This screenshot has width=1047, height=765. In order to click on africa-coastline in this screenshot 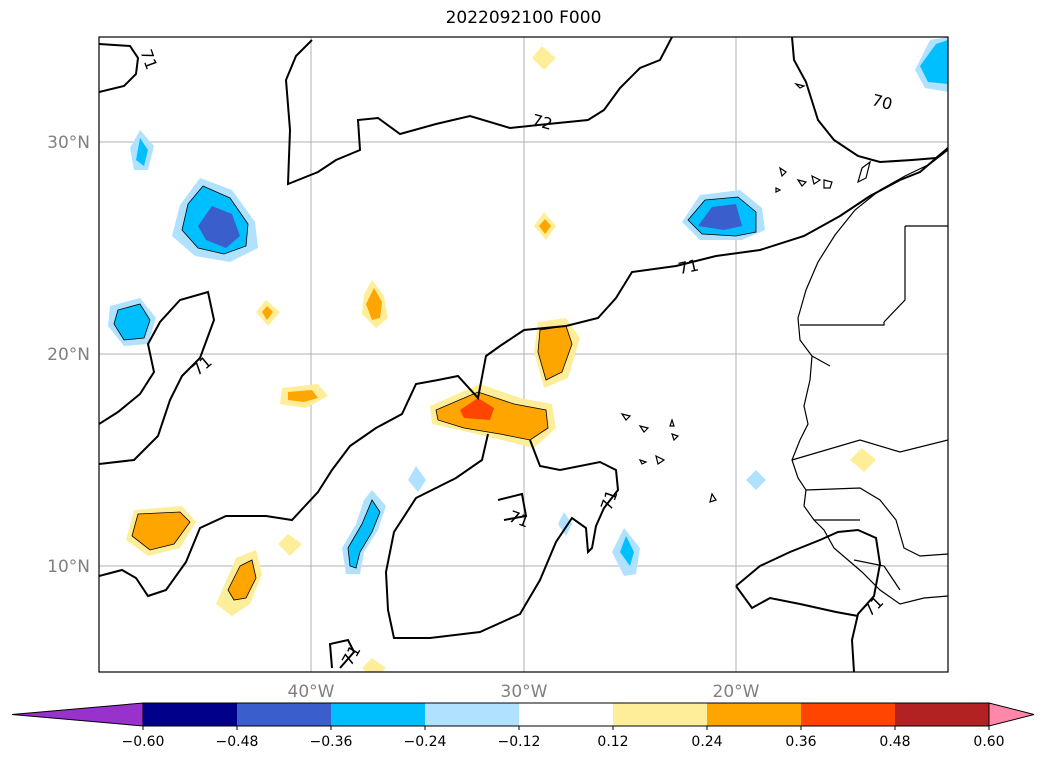, I will do `click(869, 377)`.